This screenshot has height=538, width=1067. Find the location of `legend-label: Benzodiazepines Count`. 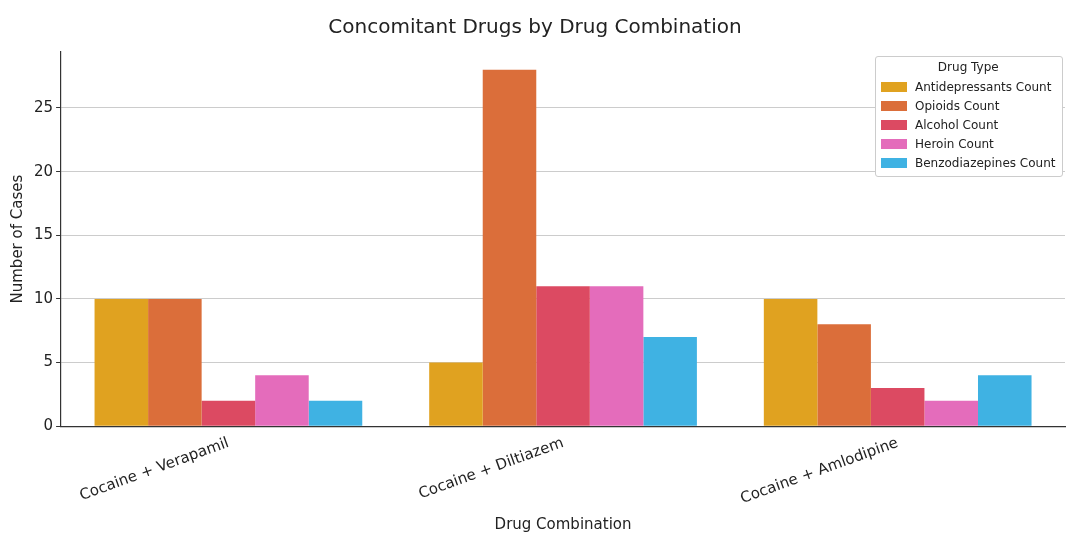

legend-label: Benzodiazepines Count is located at coordinates (985, 162).